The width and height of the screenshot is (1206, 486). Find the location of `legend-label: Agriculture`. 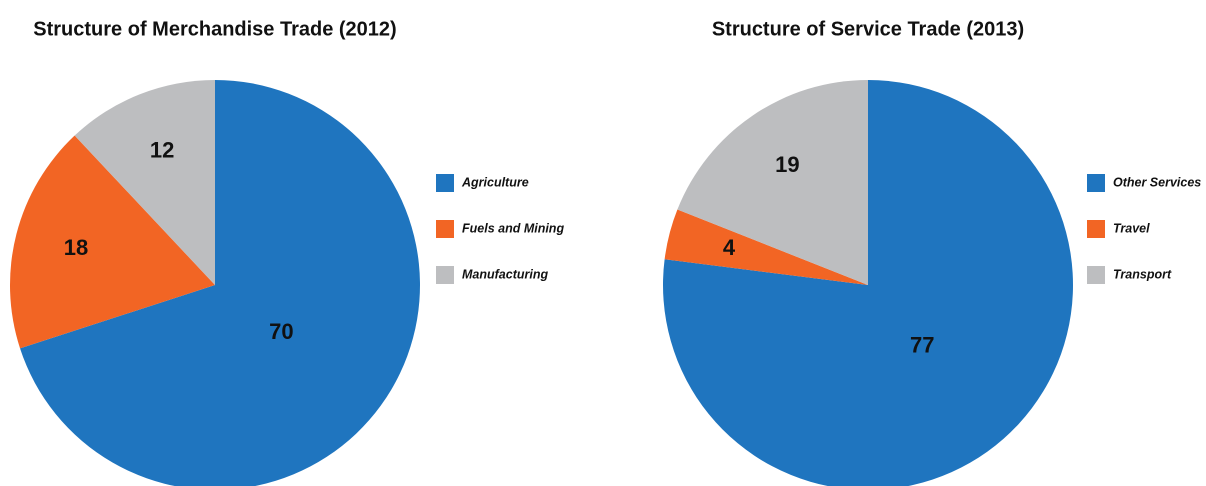

legend-label: Agriculture is located at coordinates (495, 182).